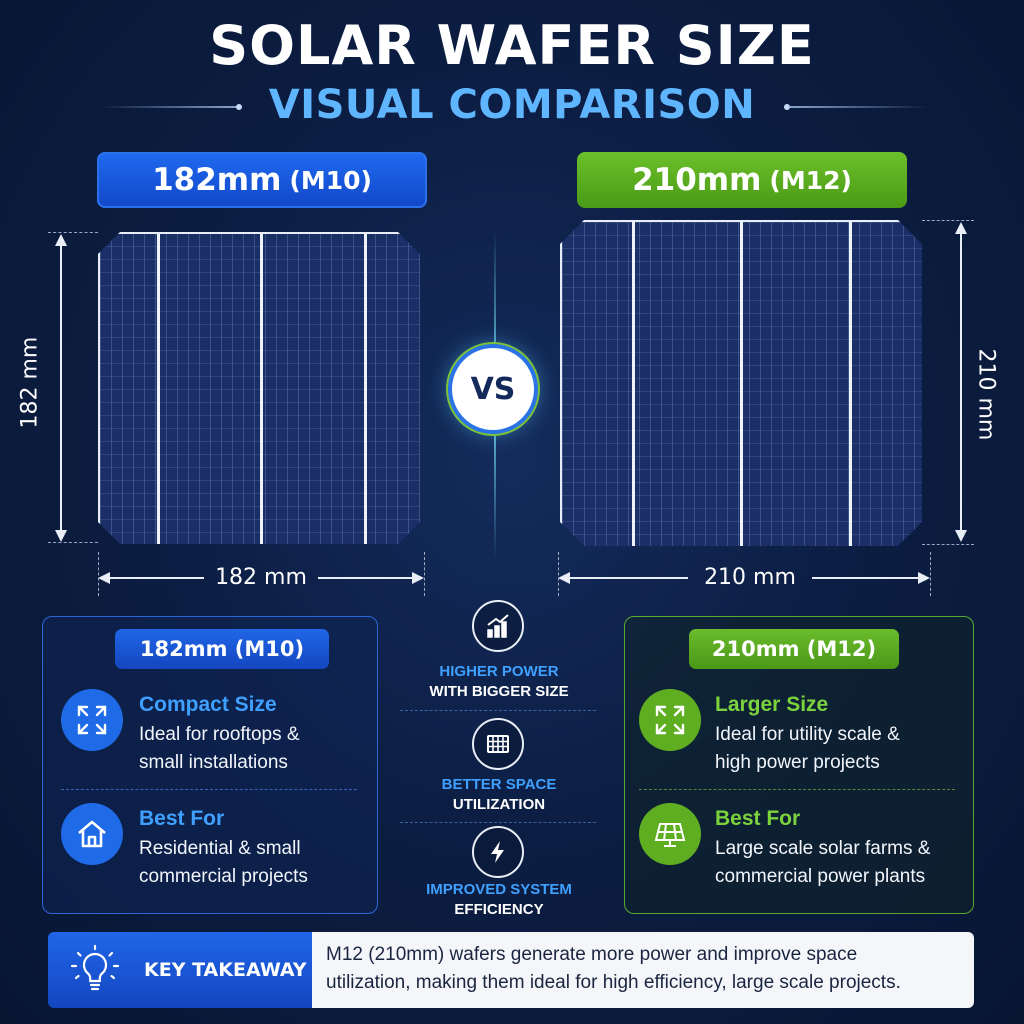 The image size is (1024, 1024). I want to click on m10-feature-line: small installations, so click(213, 762).